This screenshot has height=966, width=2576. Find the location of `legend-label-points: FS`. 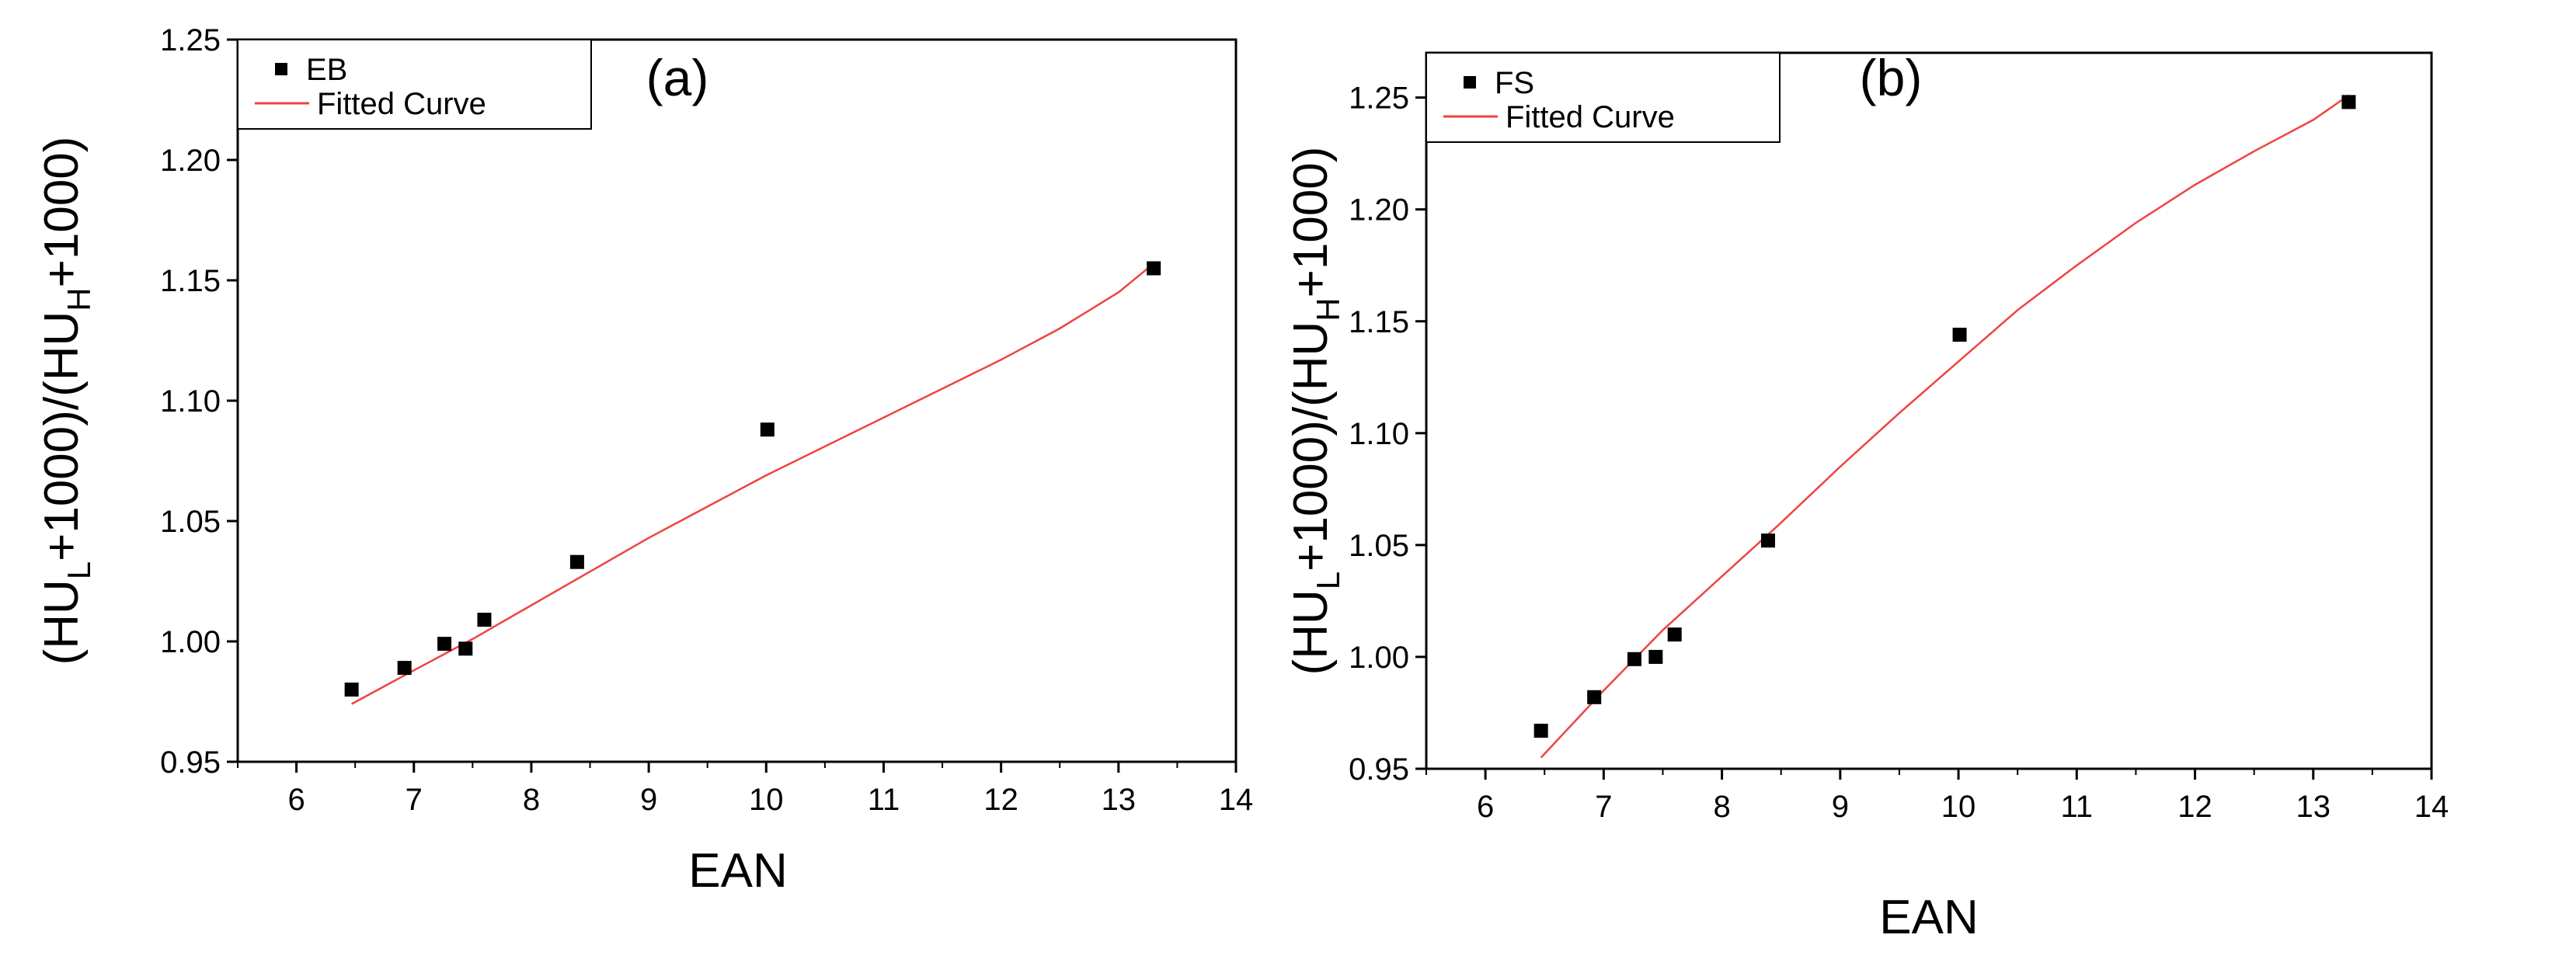

legend-label-points: FS is located at coordinates (1514, 83).